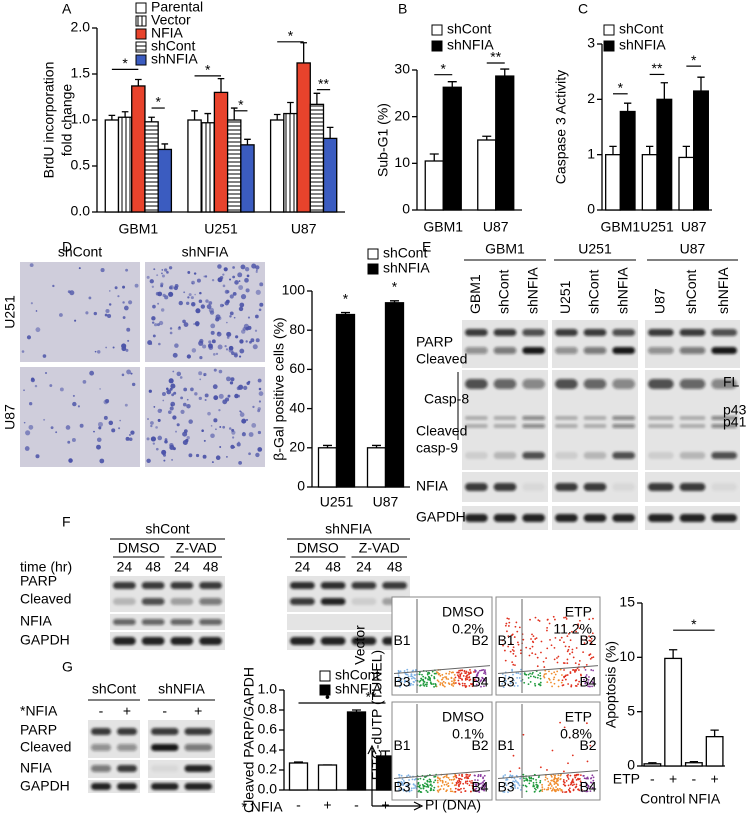 The height and width of the screenshot is (816, 750). I want to click on row-label: PARP, so click(38, 581).